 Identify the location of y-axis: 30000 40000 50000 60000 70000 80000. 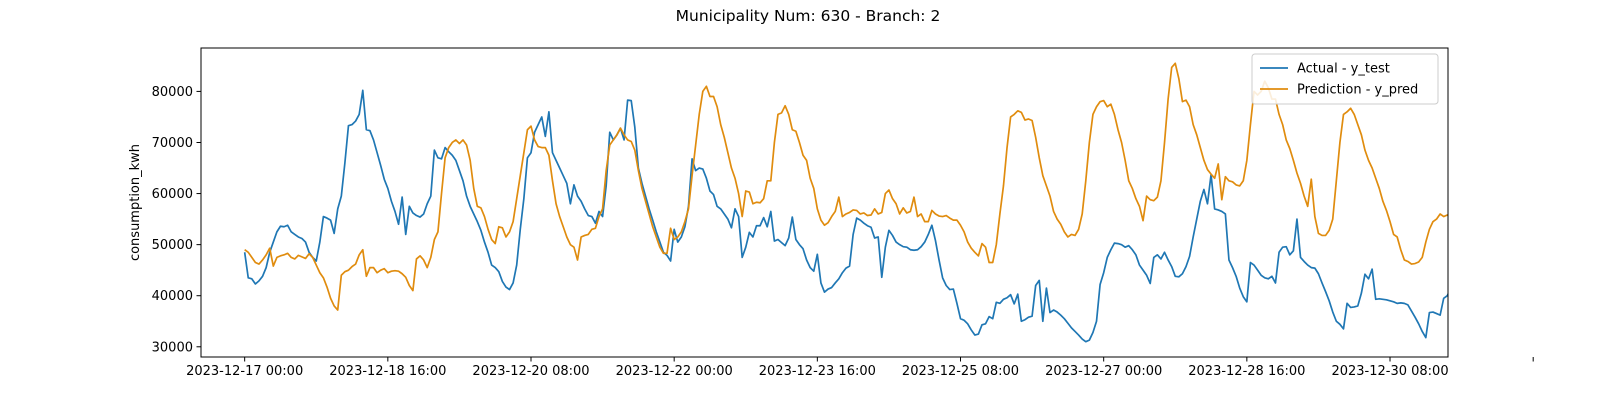
(176, 220).